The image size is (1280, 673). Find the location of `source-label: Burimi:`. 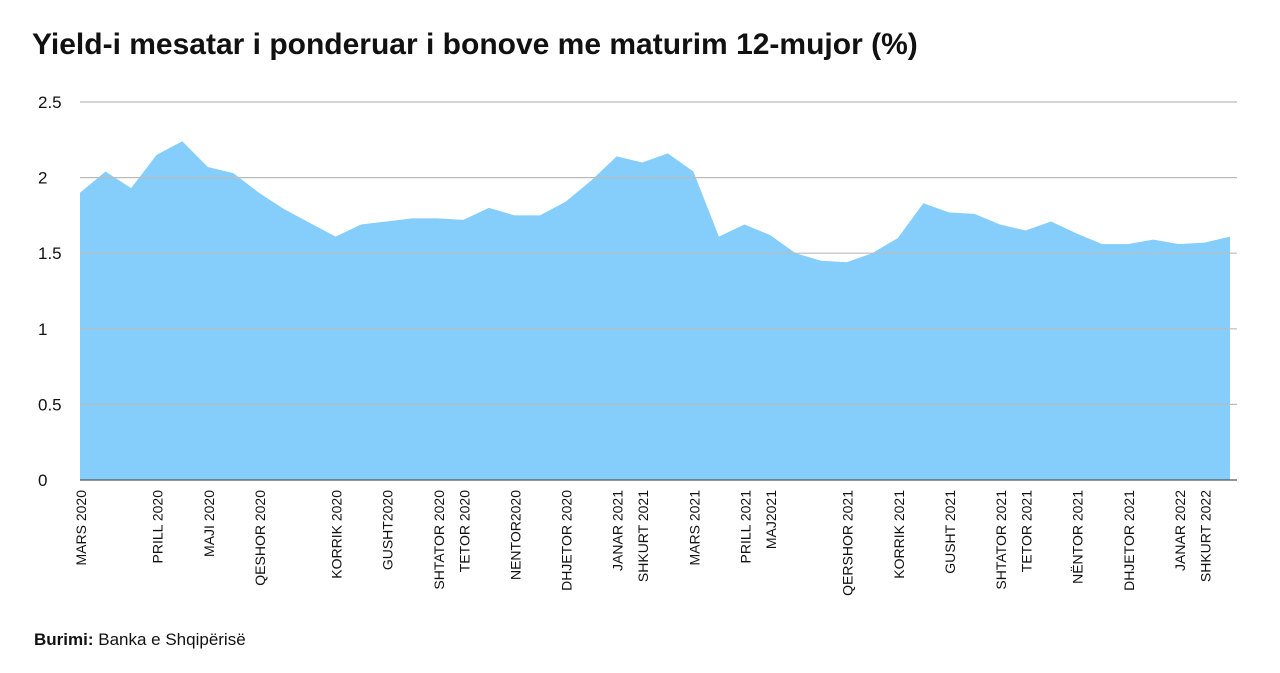

source-label: Burimi: is located at coordinates (64, 639).